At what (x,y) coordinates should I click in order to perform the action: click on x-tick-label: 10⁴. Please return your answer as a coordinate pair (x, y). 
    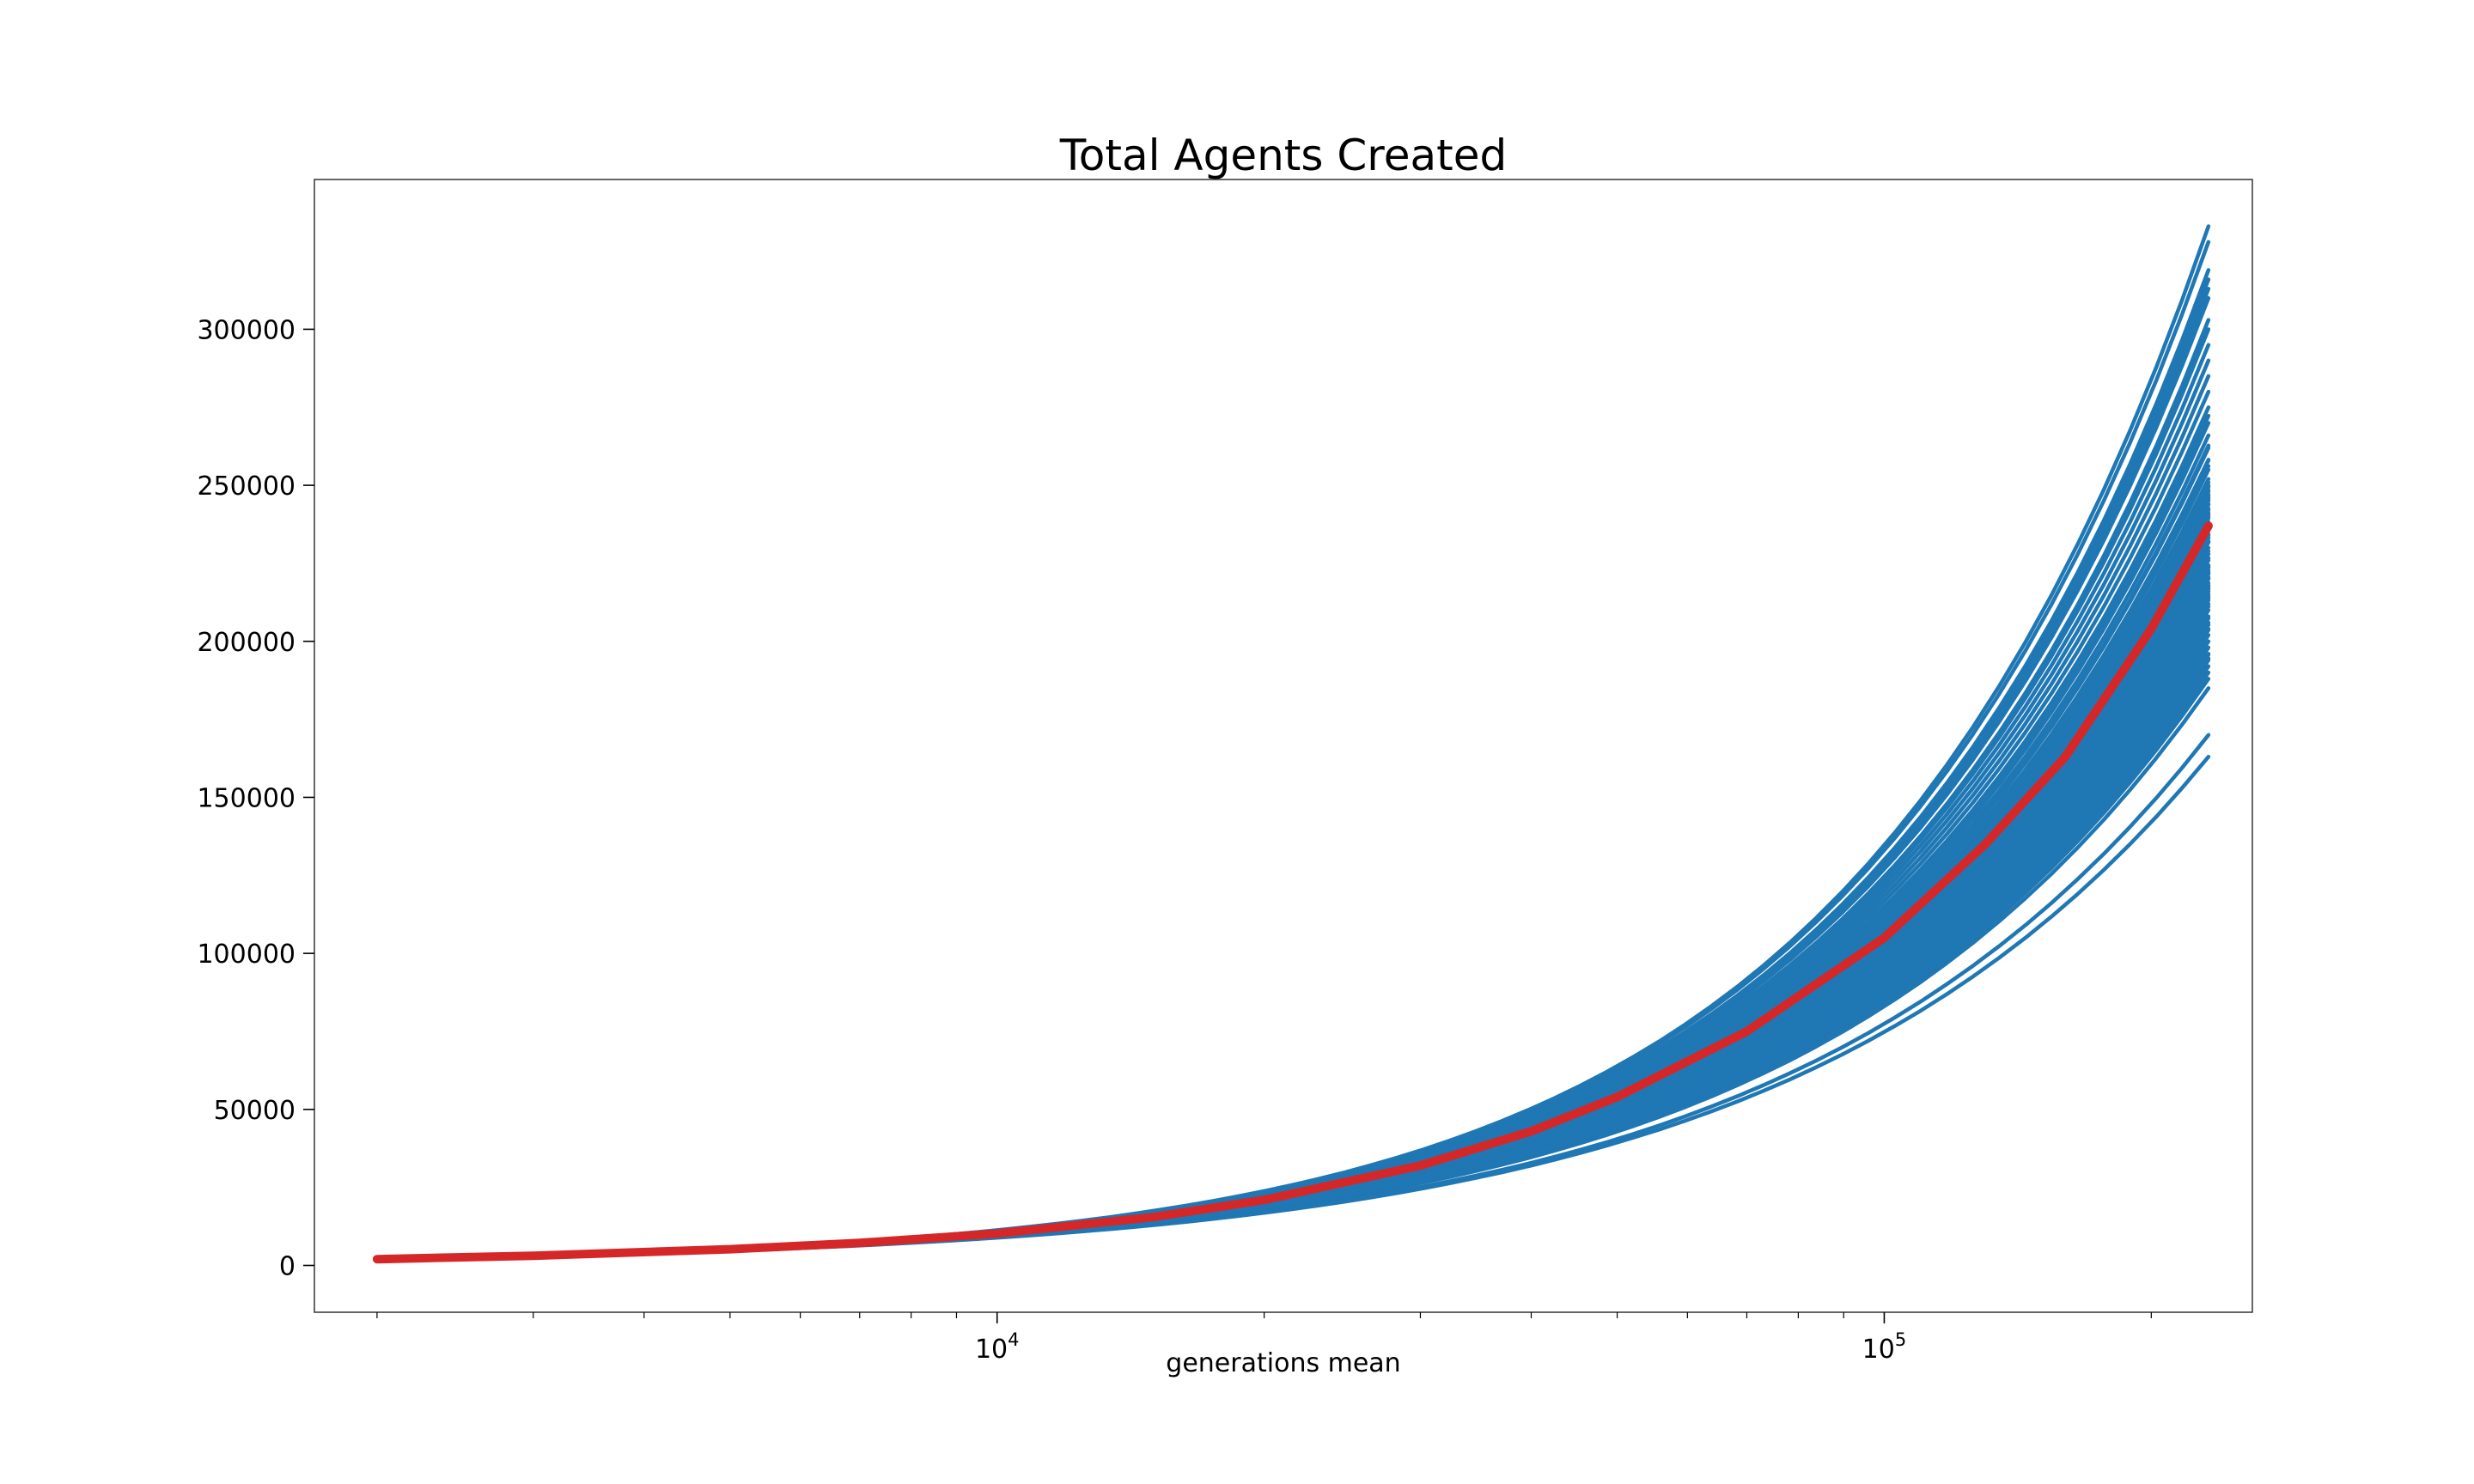
    Looking at the image, I should click on (997, 1347).